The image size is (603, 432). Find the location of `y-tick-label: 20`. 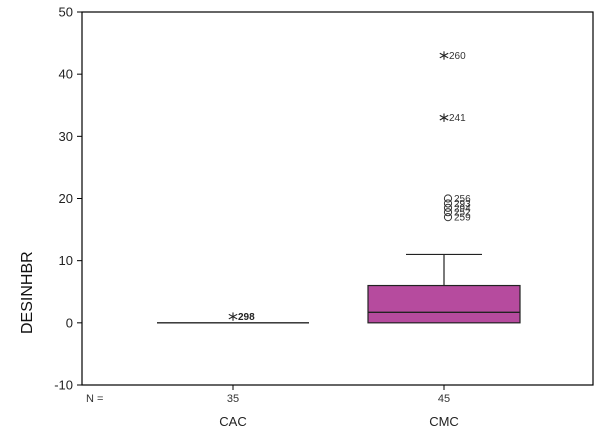

y-tick-label: 20 is located at coordinates (66, 198).